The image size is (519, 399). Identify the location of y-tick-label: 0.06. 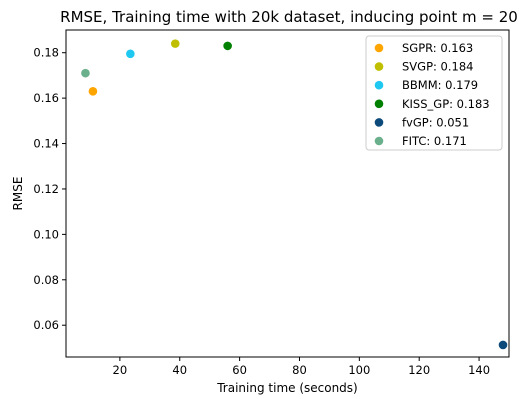
(46, 325).